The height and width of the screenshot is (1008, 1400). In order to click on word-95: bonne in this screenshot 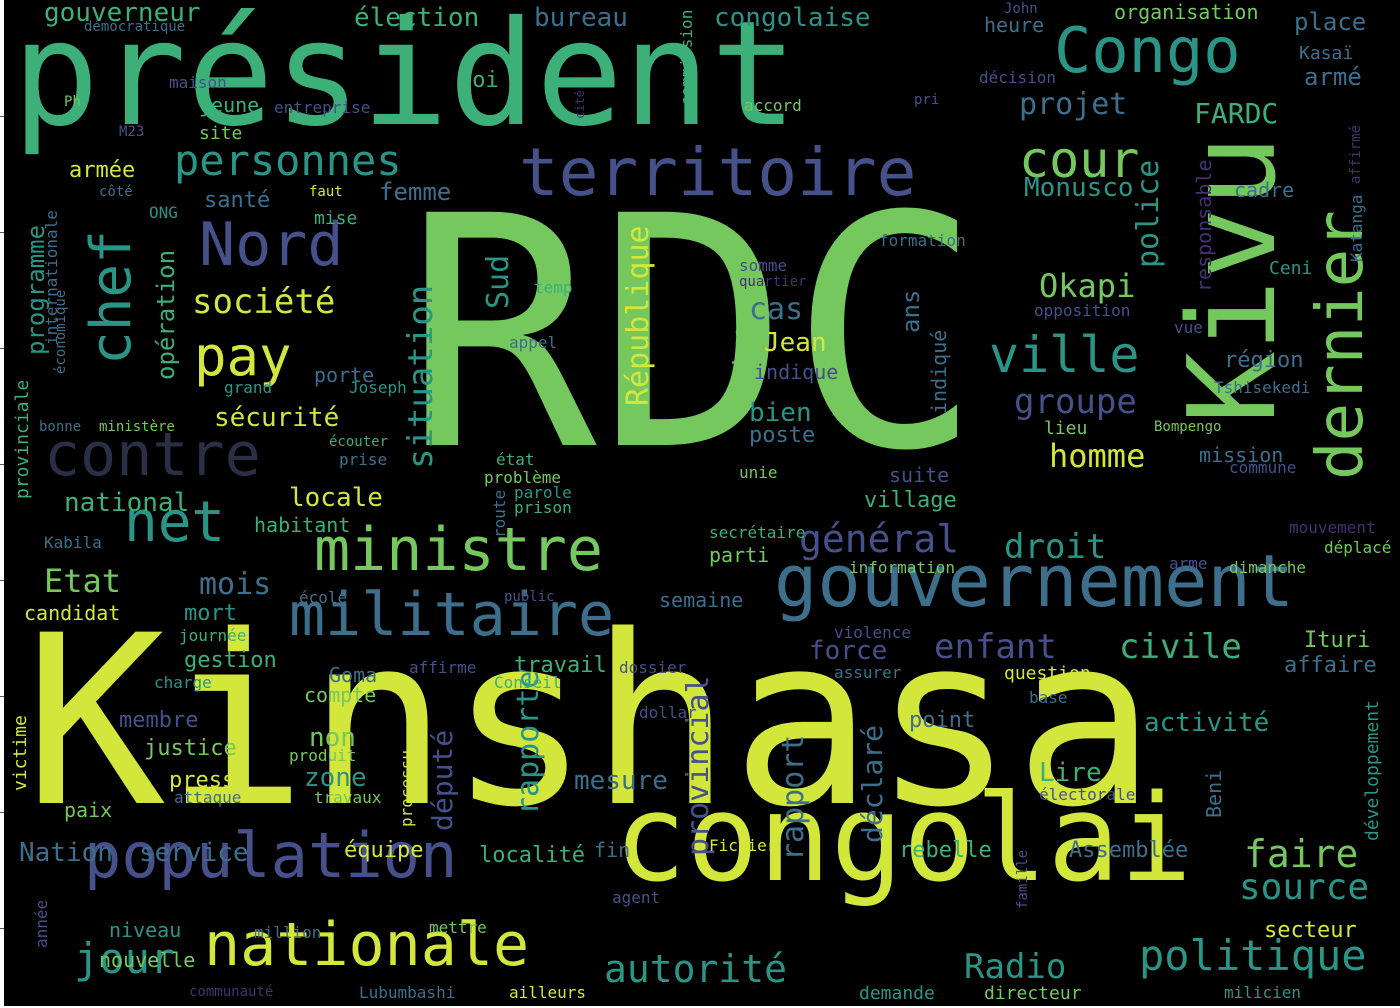, I will do `click(60, 427)`.